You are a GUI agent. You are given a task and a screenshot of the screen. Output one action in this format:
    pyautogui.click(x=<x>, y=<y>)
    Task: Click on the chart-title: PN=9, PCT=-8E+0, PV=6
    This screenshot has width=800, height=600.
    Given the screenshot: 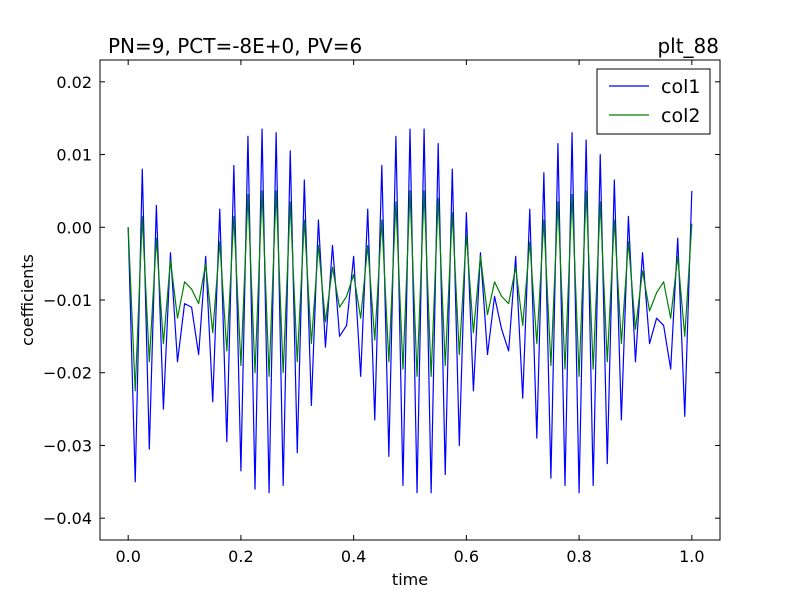 What is the action you would take?
    pyautogui.click(x=235, y=46)
    